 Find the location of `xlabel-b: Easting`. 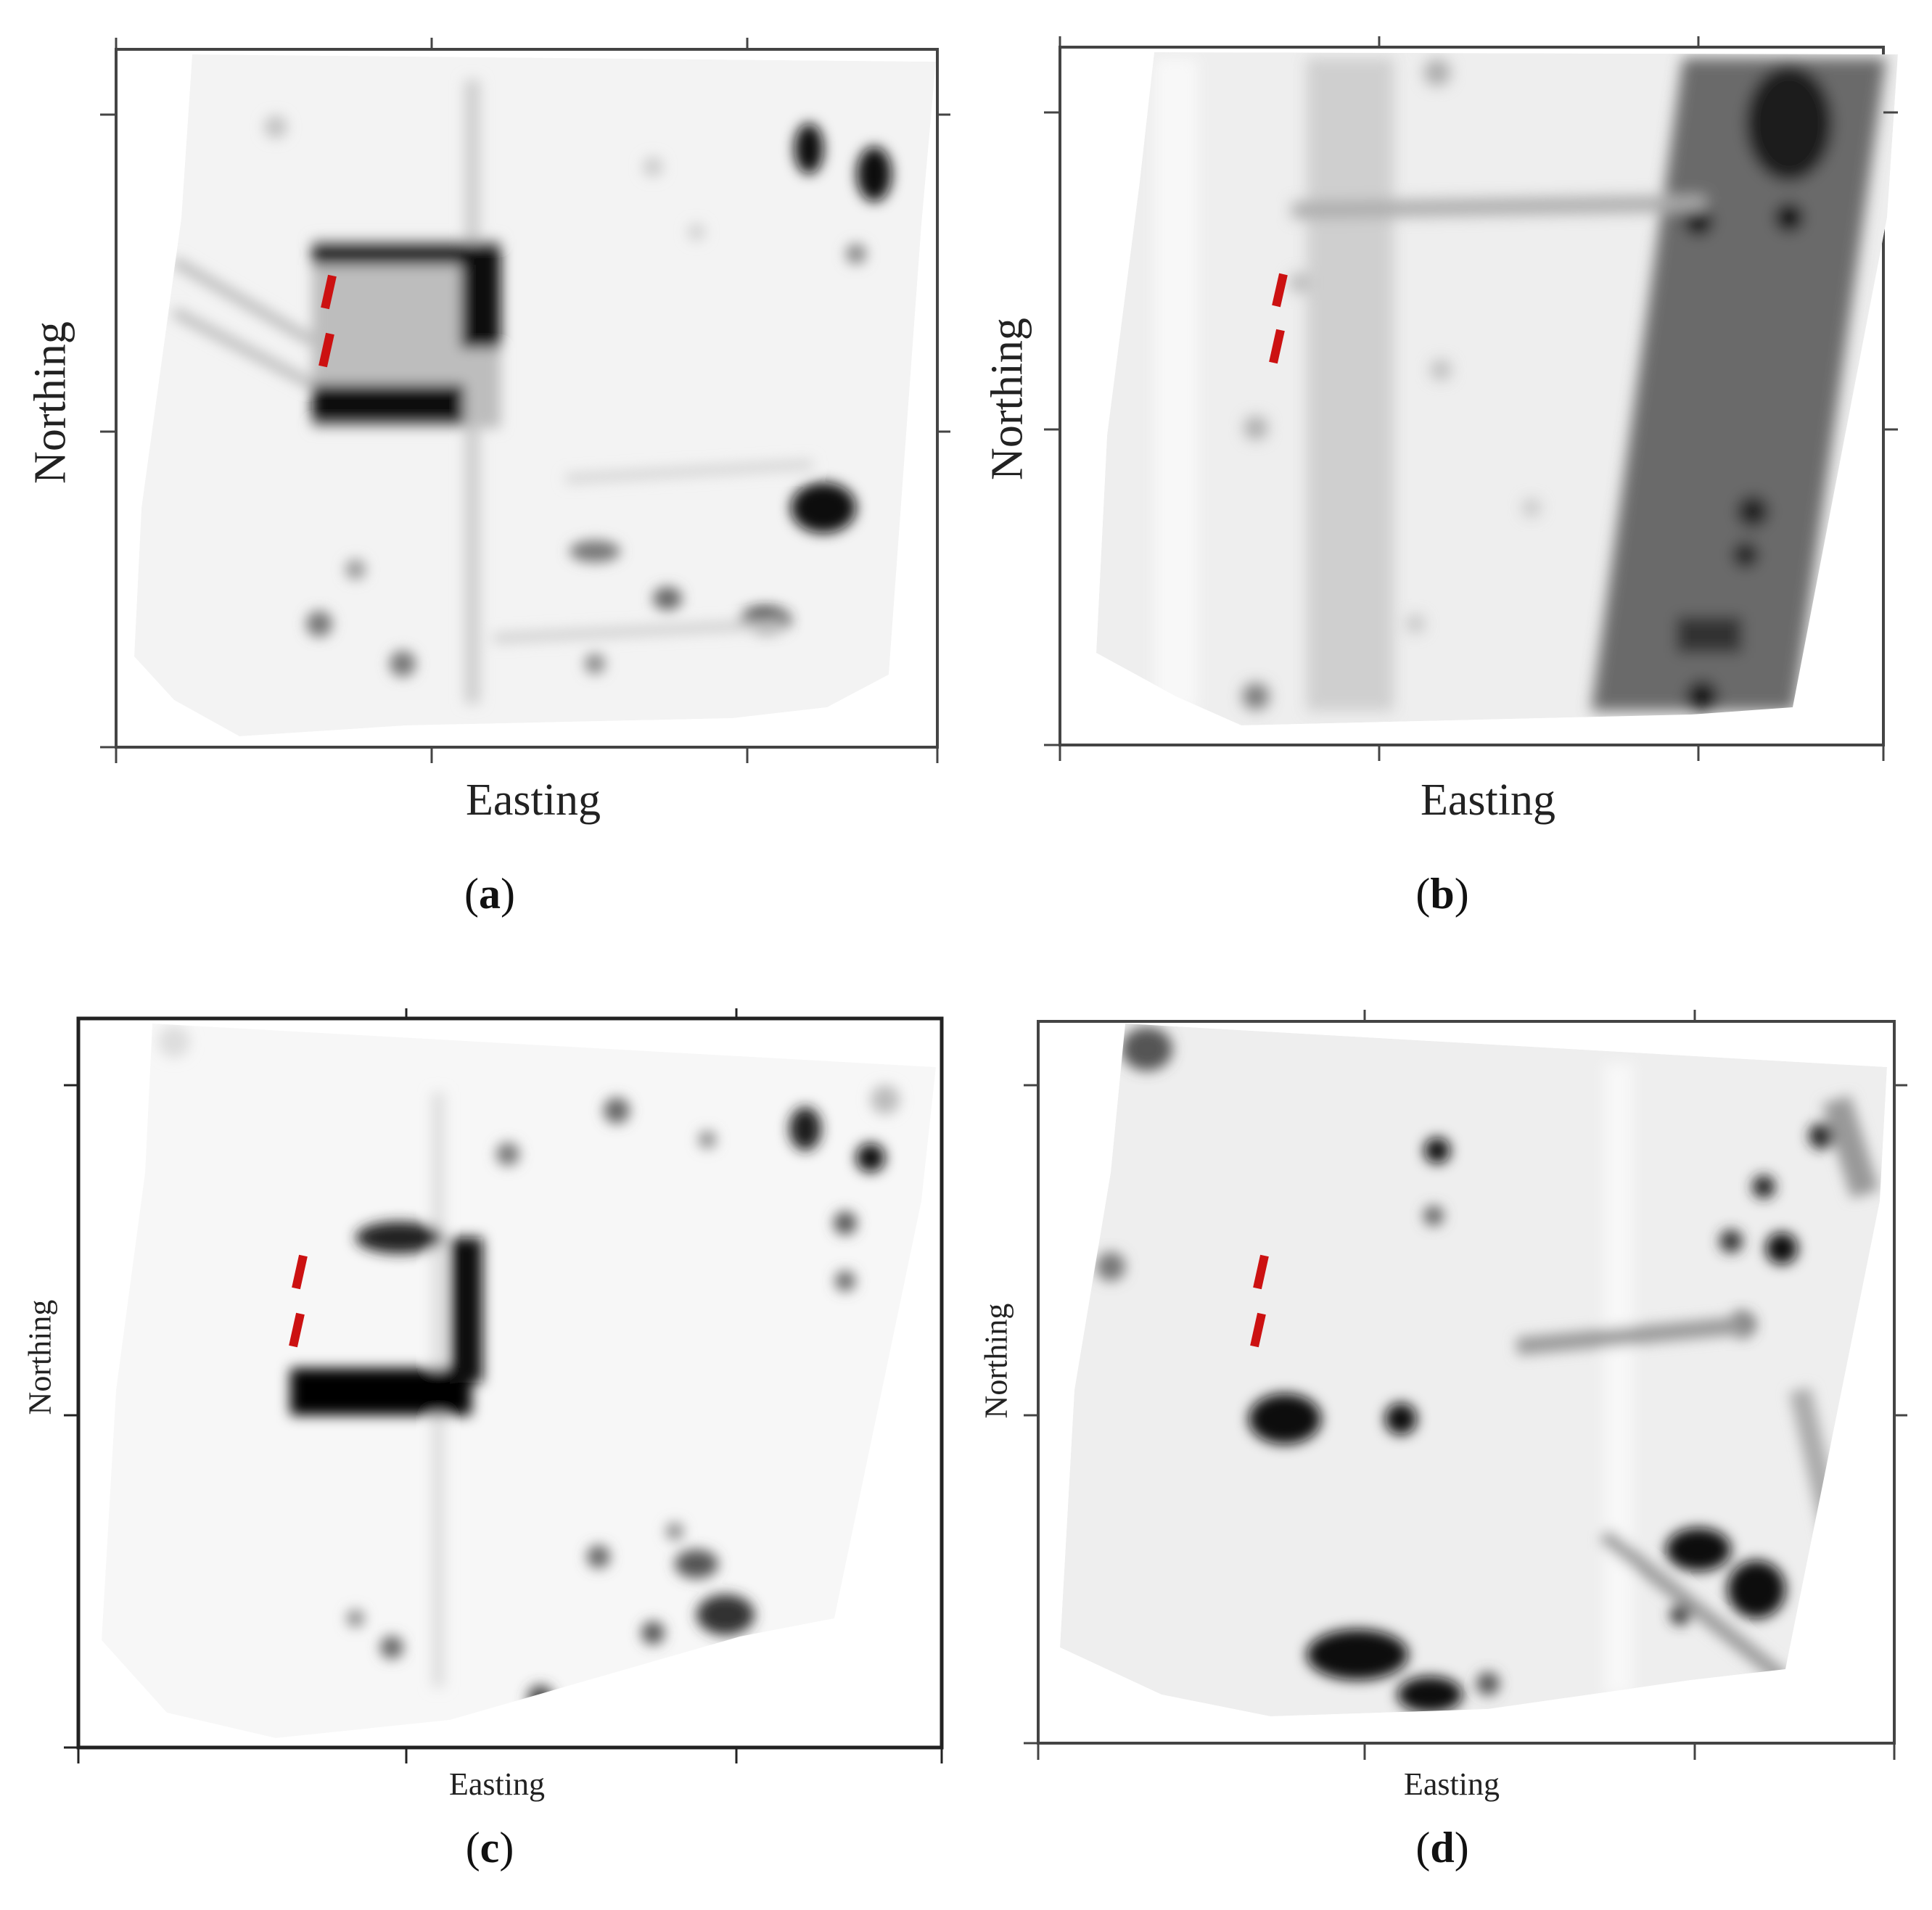

xlabel-b: Easting is located at coordinates (1488, 800).